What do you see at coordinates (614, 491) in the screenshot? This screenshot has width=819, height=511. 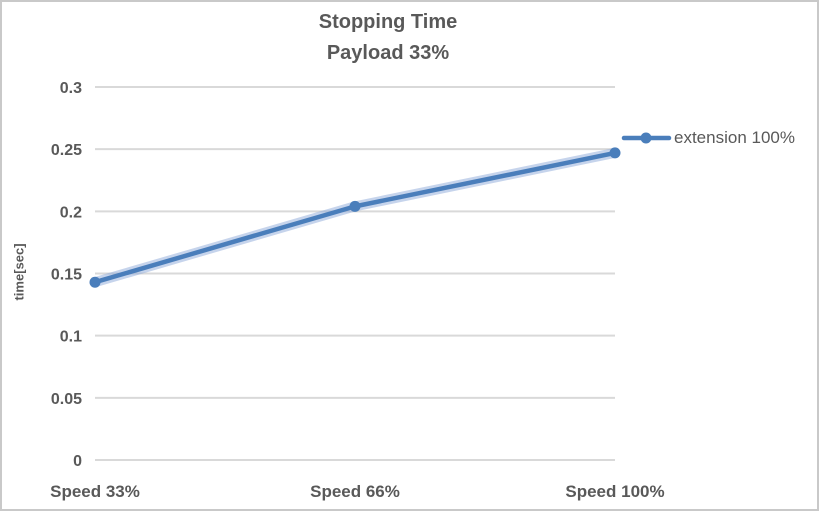 I see `x-axis-label: Speed 100%` at bounding box center [614, 491].